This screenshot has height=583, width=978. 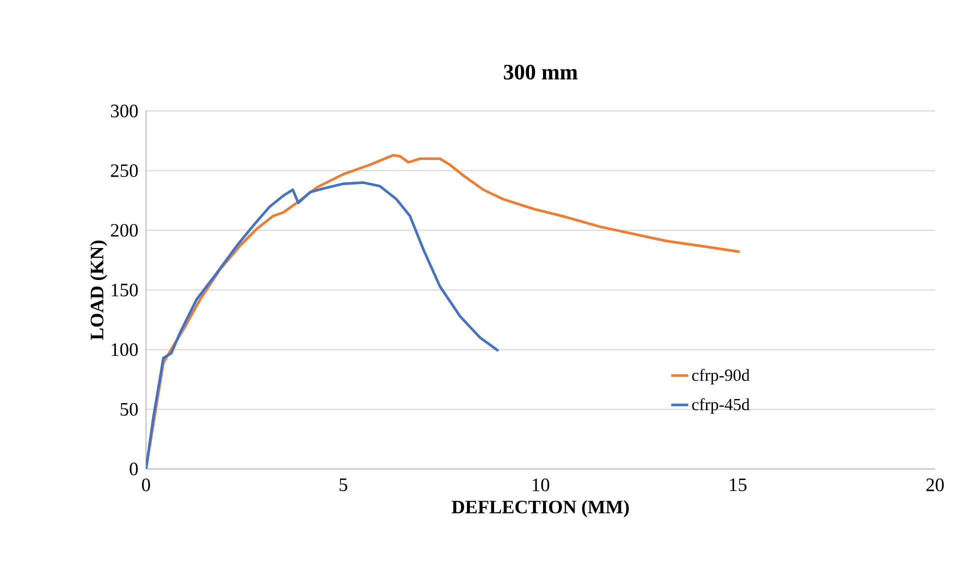 What do you see at coordinates (721, 406) in the screenshot?
I see `legend-label: cfrp-45d` at bounding box center [721, 406].